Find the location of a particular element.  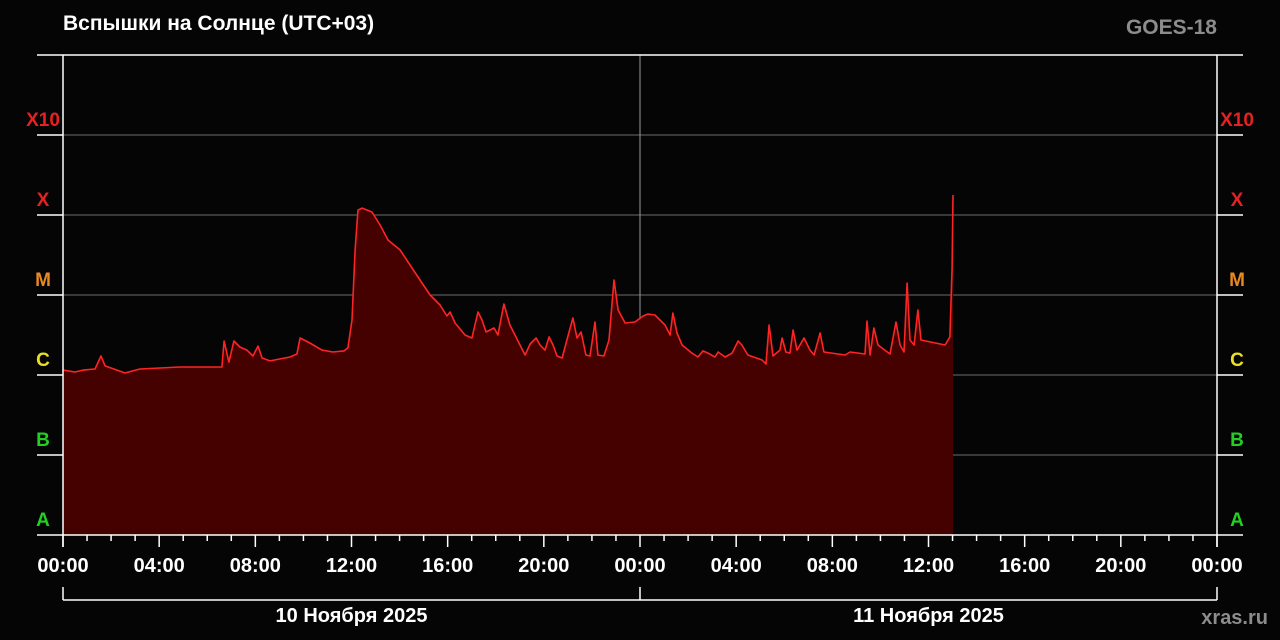

class-label-left: M is located at coordinates (43, 280).